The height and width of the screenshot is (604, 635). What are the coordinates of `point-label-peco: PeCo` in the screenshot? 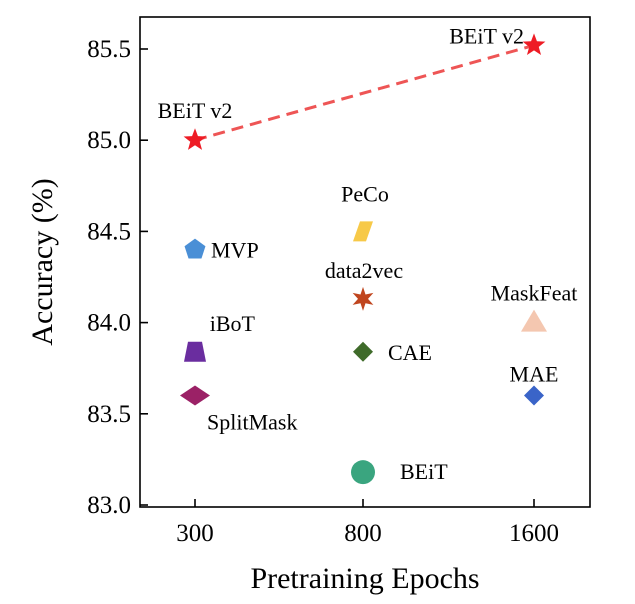 It's located at (365, 193).